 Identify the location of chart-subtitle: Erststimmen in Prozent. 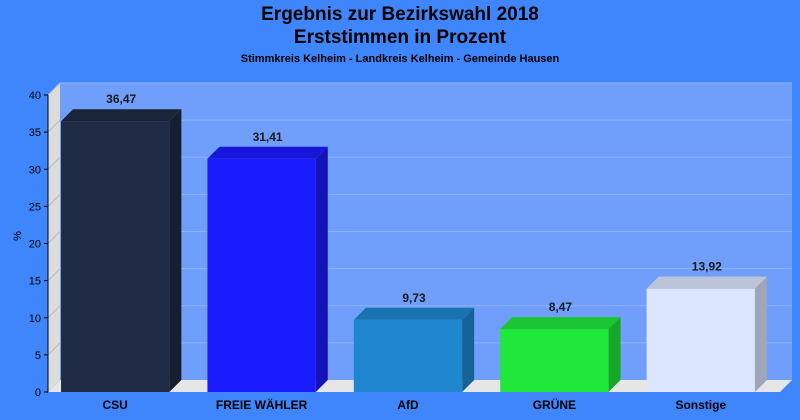
(400, 37).